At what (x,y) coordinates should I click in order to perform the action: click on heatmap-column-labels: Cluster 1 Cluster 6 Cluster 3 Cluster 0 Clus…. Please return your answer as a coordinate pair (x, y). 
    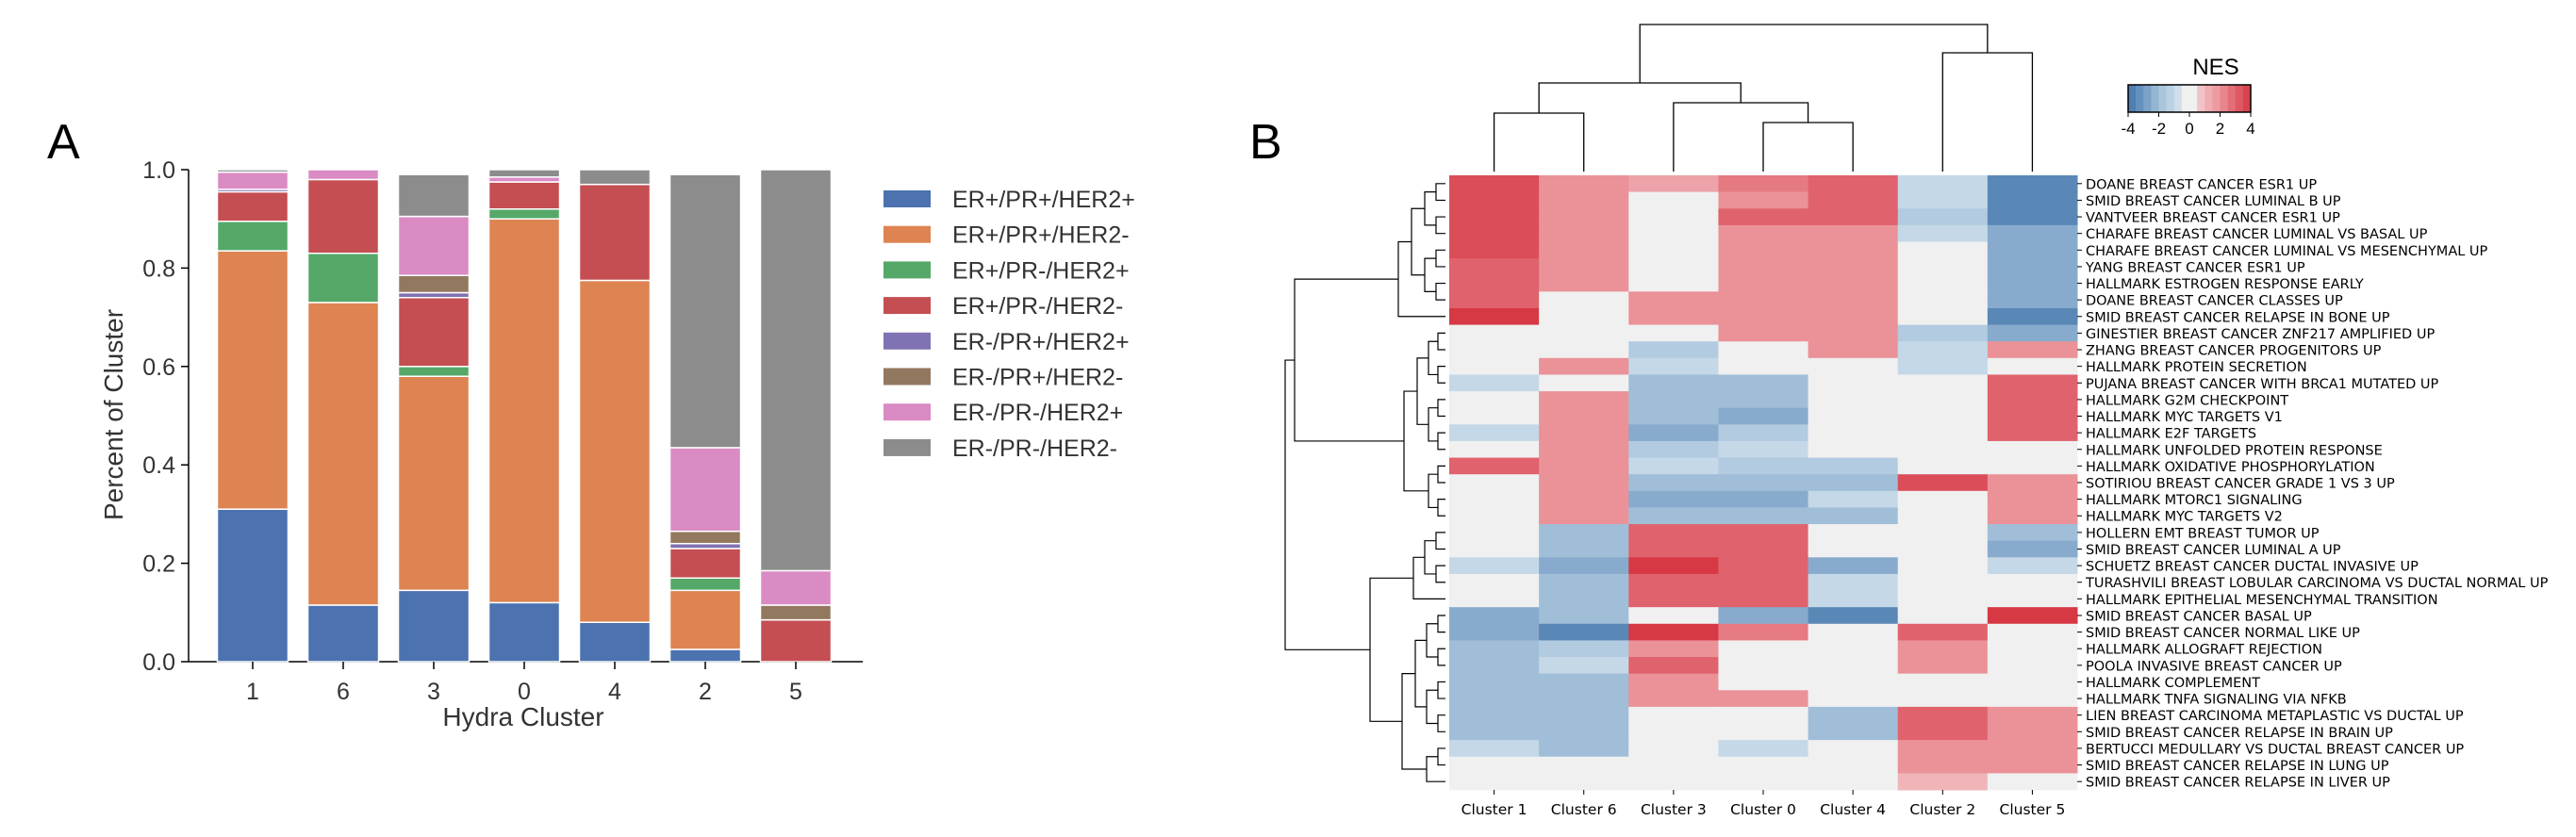
    Looking at the image, I should click on (1763, 804).